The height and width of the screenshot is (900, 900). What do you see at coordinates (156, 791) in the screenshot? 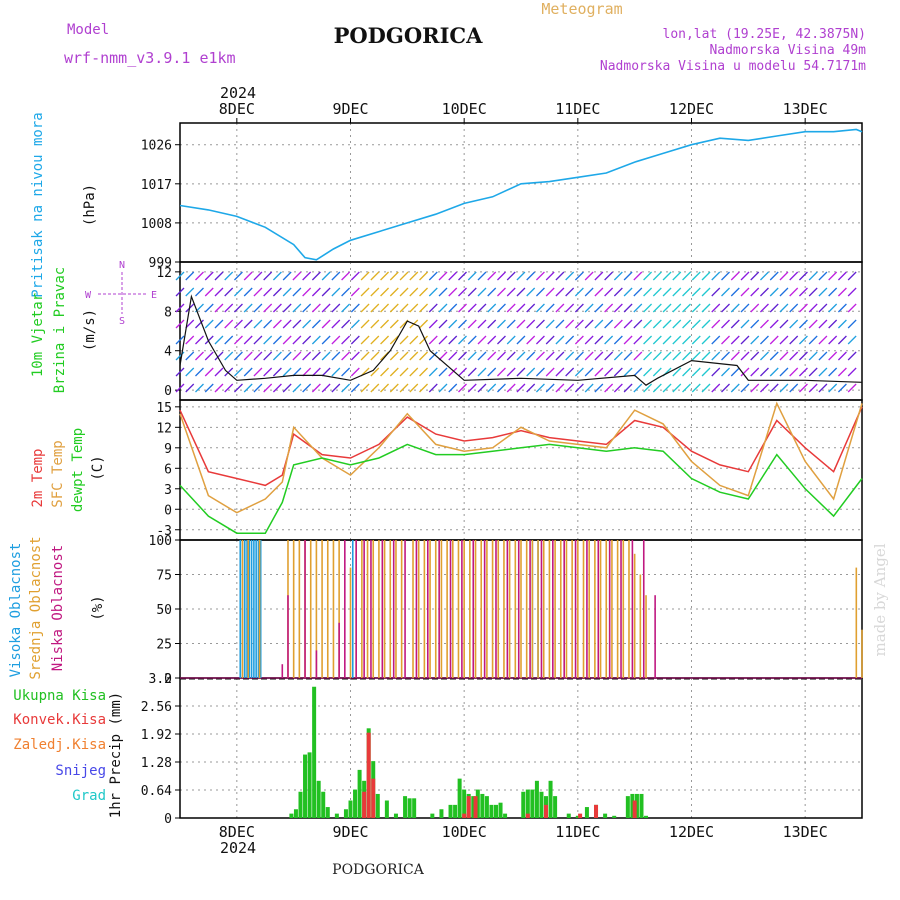
I see `y-tick-label: 0.64` at bounding box center [156, 791].